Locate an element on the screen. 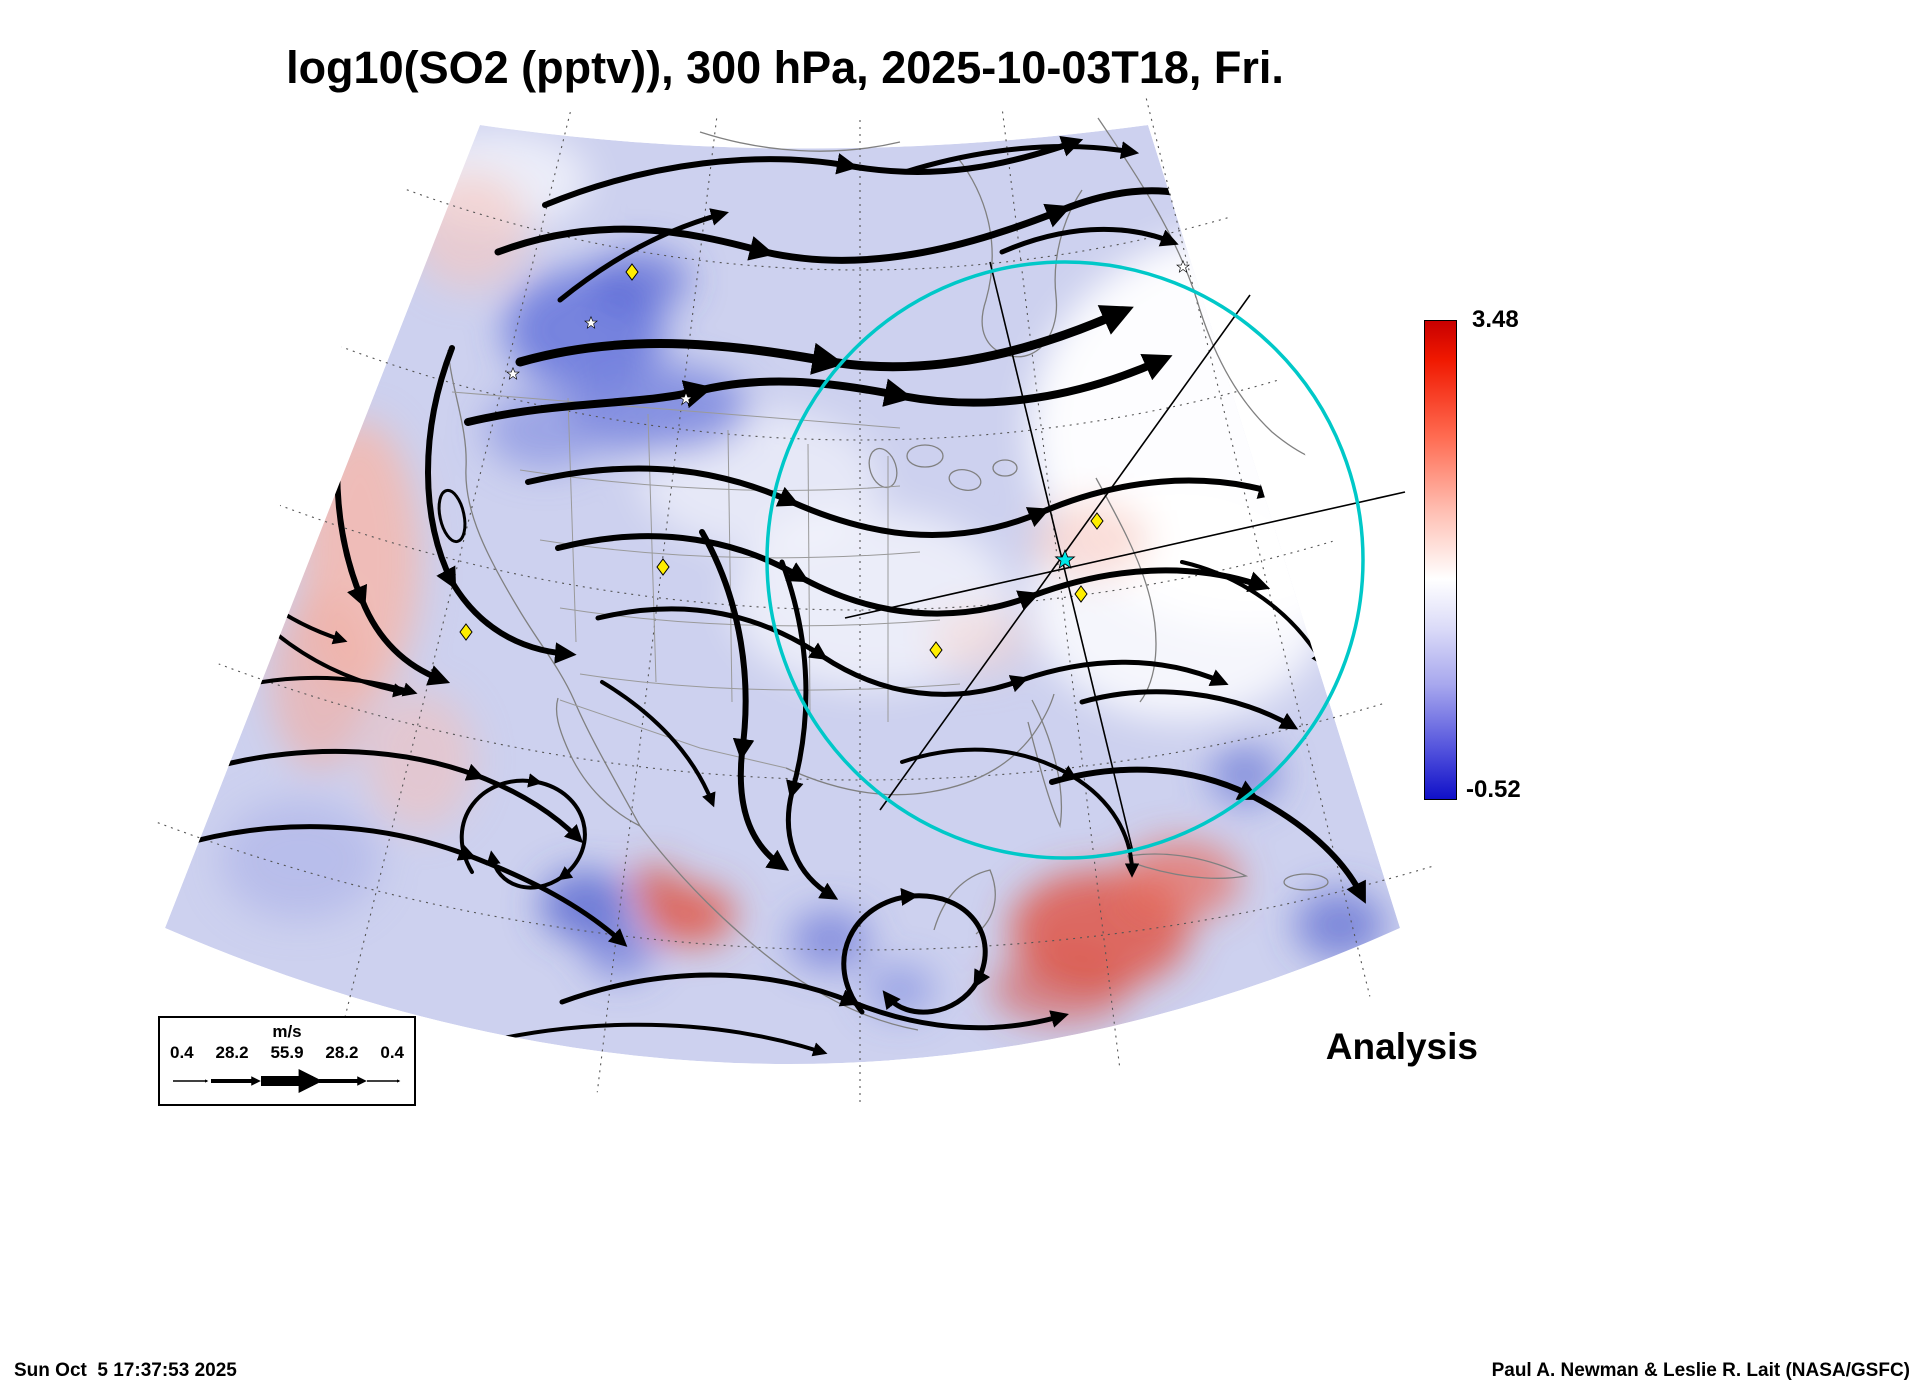  colorbar-min-label: -0.52 is located at coordinates (1493, 789).